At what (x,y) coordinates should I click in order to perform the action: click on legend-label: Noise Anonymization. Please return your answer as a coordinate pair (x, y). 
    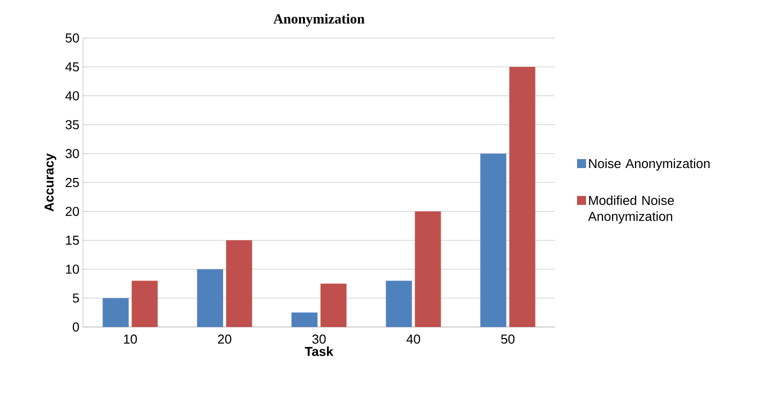
    Looking at the image, I should click on (649, 164).